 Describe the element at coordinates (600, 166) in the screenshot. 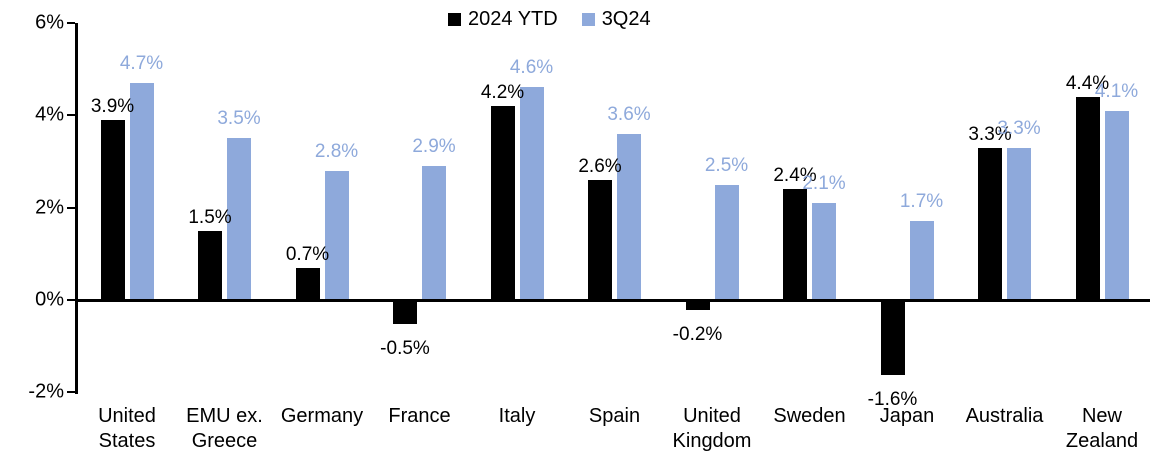

I see `bar-value-label: 2.6%` at that location.